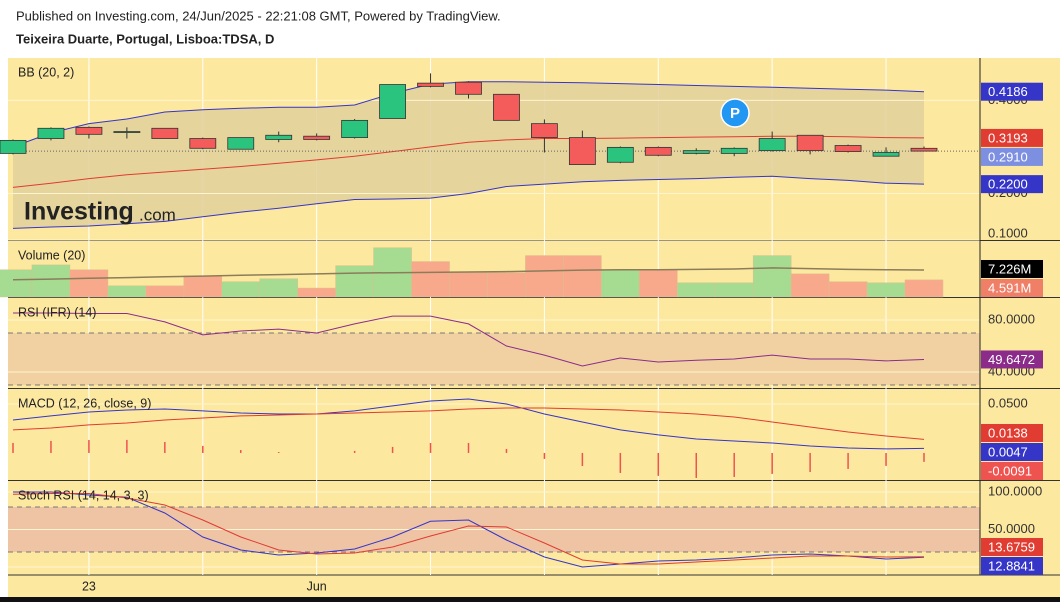  I want to click on marker-text: P, so click(735, 113).